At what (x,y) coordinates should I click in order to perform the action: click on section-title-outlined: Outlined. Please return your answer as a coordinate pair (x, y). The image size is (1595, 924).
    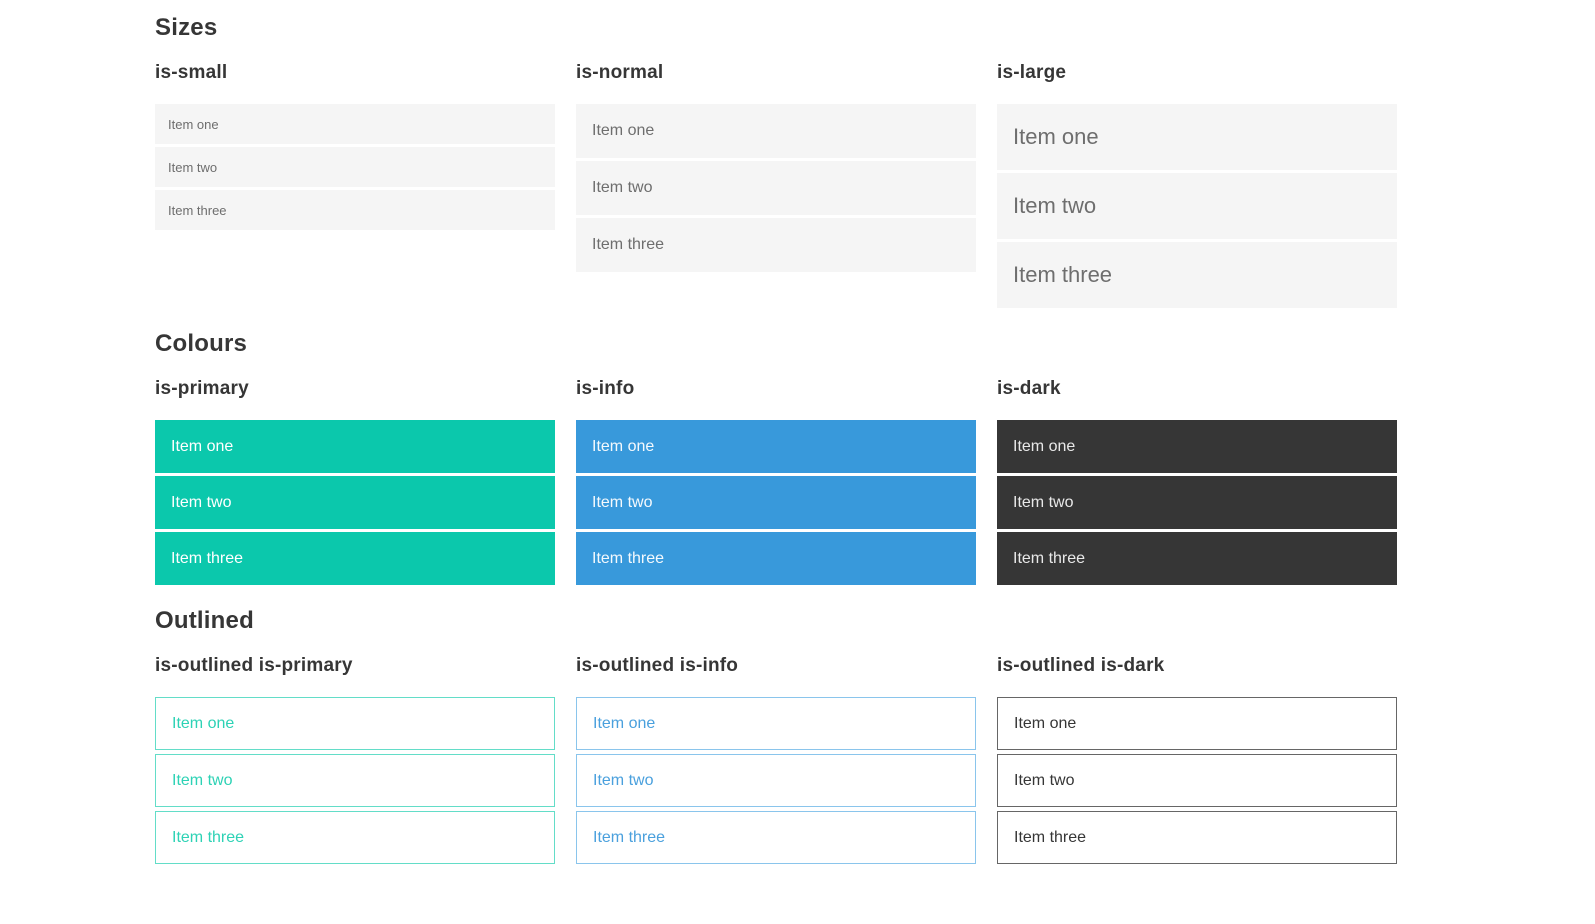
    Looking at the image, I should click on (204, 620).